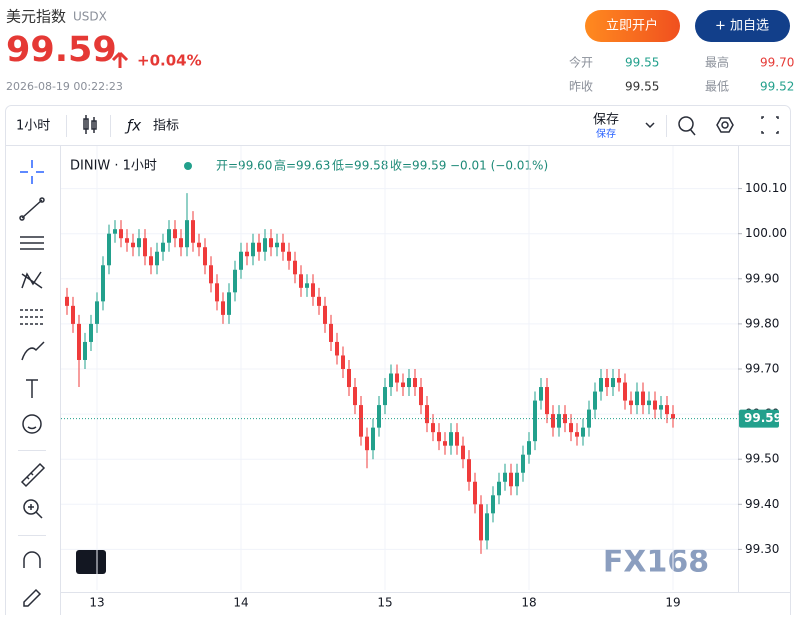 The image size is (796, 619). Describe the element at coordinates (132, 126) in the screenshot. I see `fx-icon: ƒx` at that location.